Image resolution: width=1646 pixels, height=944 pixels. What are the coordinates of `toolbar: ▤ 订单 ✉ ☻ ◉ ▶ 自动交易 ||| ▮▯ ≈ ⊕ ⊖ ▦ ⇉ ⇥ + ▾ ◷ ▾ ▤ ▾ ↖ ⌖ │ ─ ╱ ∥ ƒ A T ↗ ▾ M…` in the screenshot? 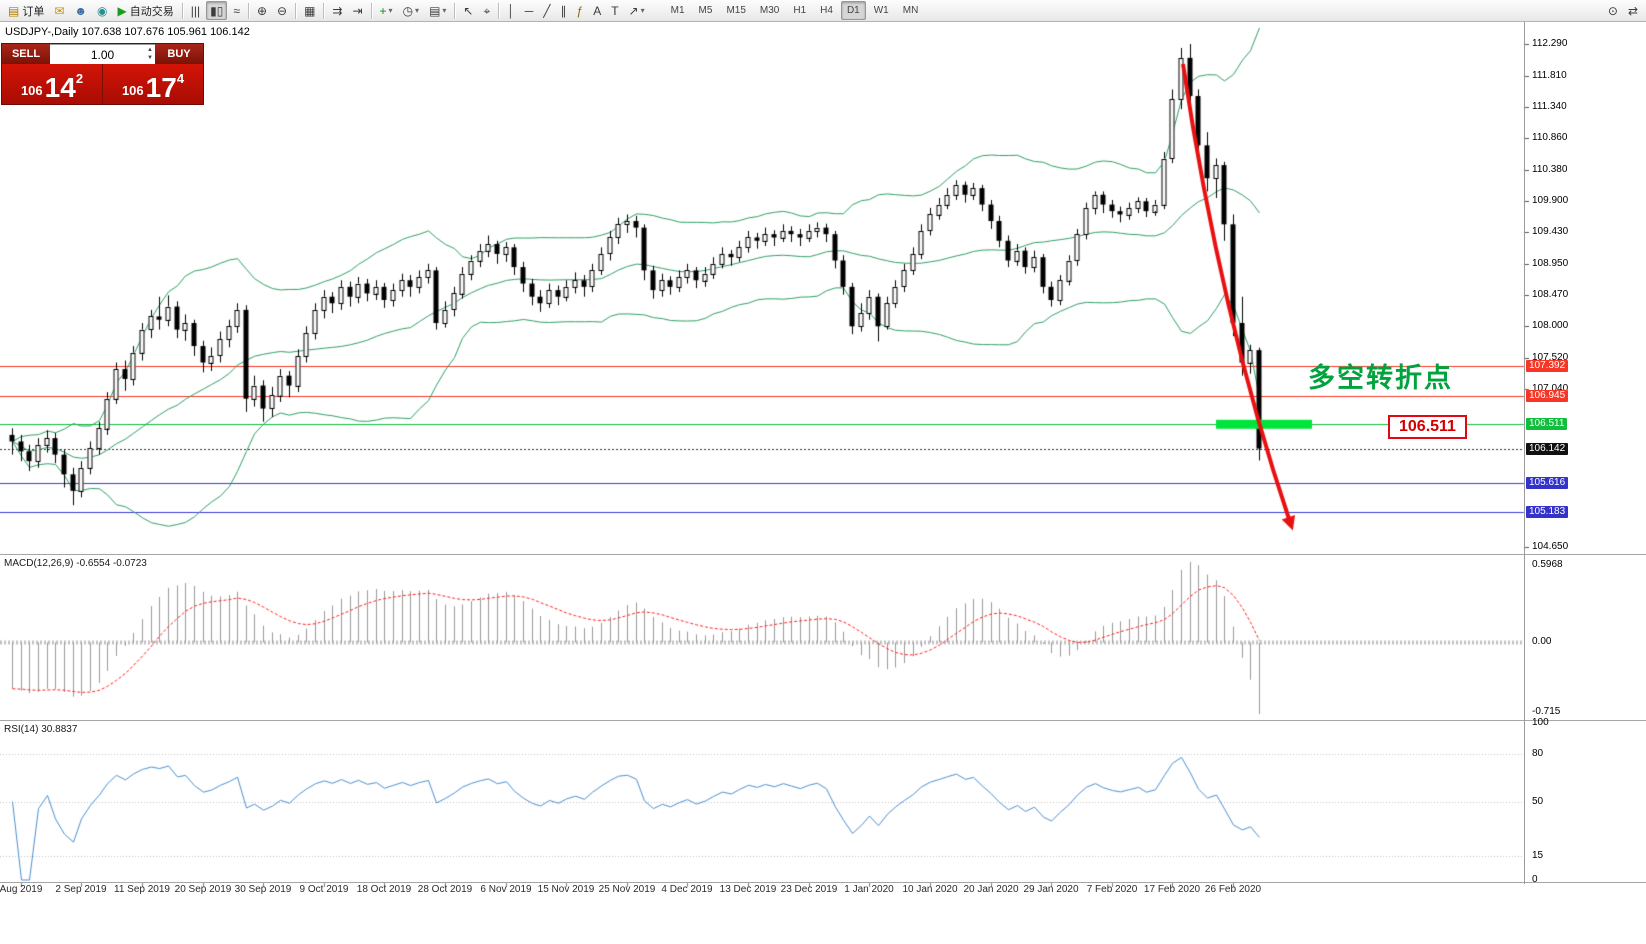 It's located at (823, 11).